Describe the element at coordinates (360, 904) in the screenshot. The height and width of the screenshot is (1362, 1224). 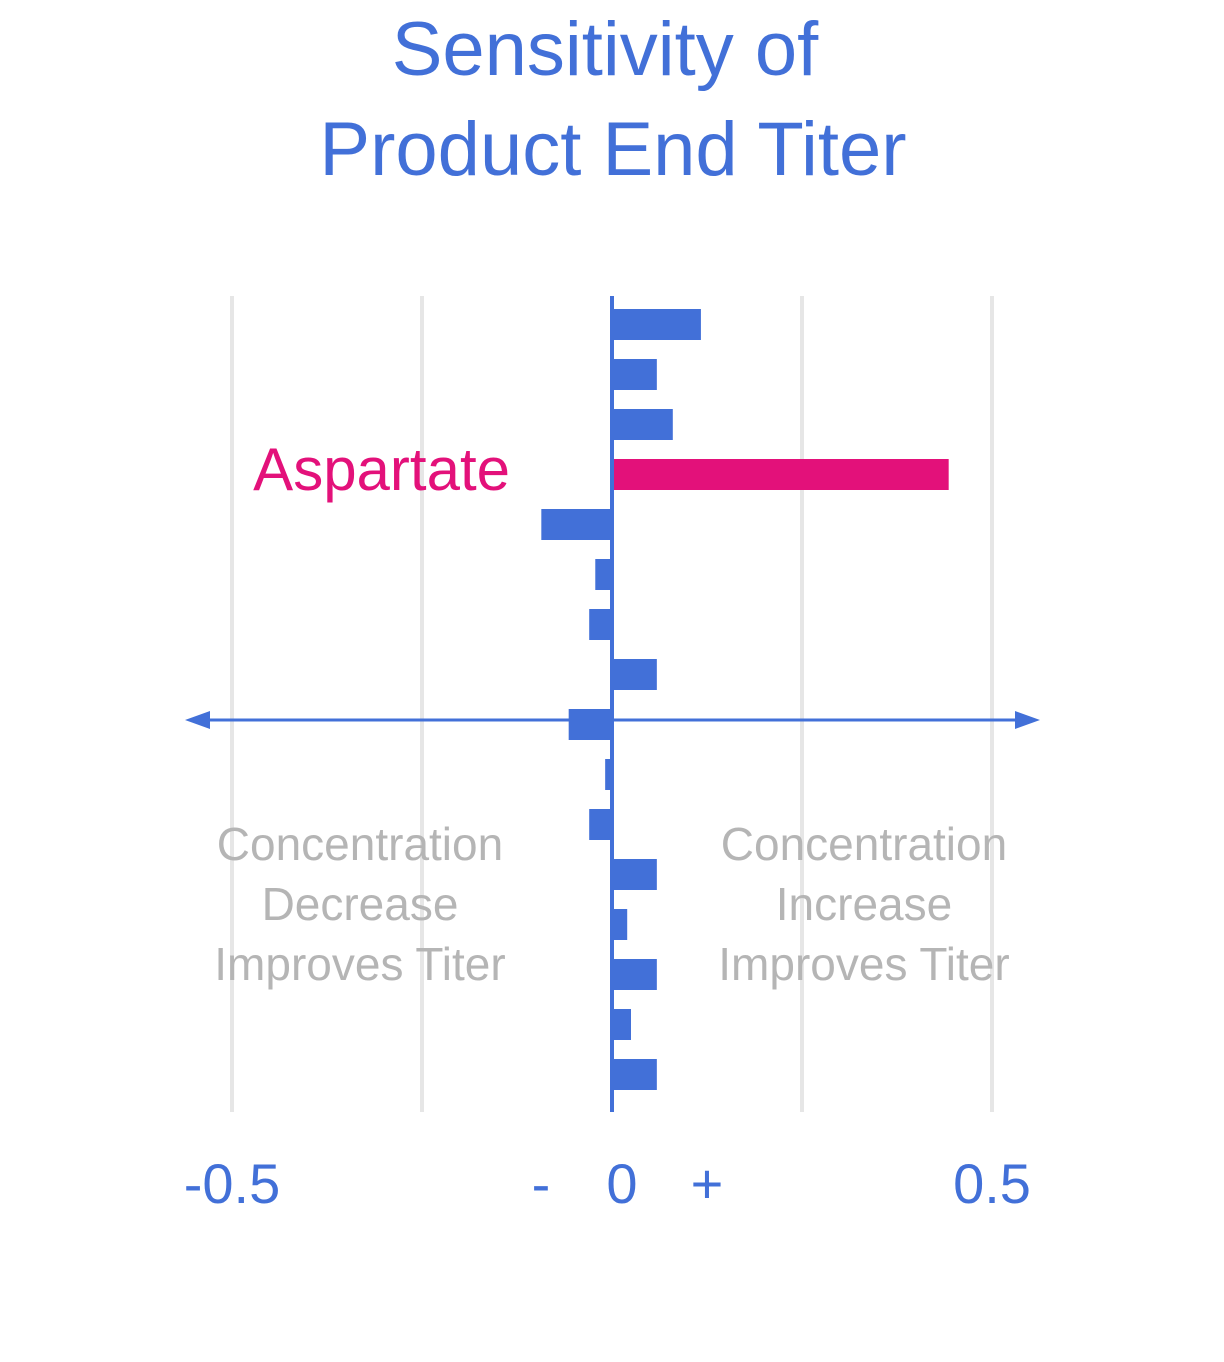
I see `annotation: Decrease` at that location.